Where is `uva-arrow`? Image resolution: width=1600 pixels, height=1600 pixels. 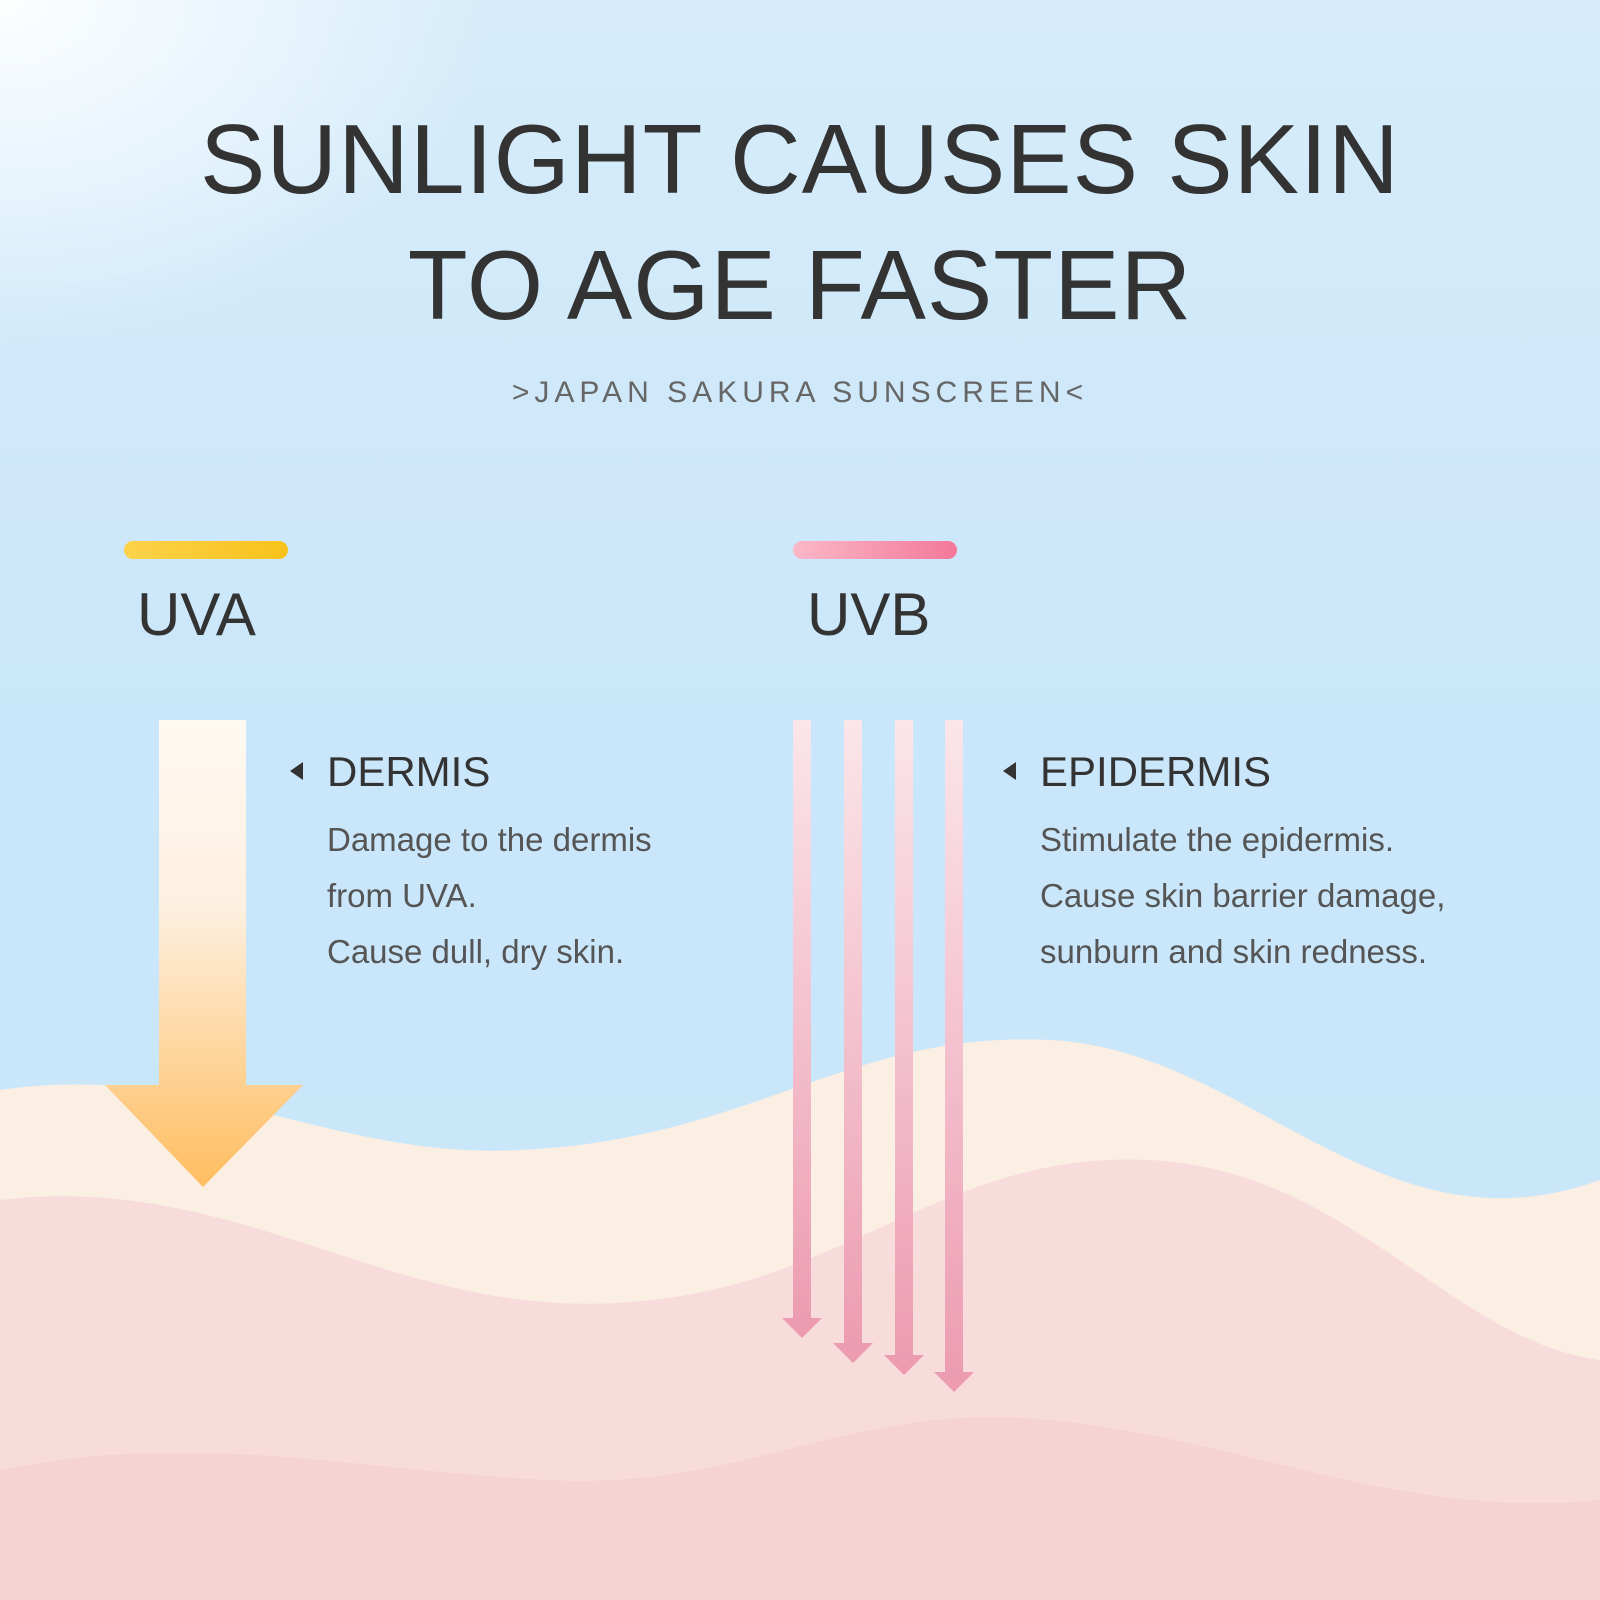 uva-arrow is located at coordinates (204, 953).